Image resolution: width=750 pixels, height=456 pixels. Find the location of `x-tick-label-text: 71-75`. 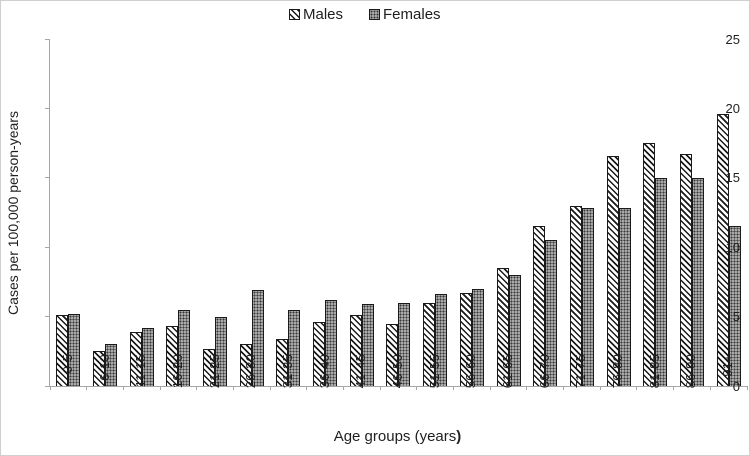

x-tick-label-text: 71-75 is located at coordinates (581, 371).